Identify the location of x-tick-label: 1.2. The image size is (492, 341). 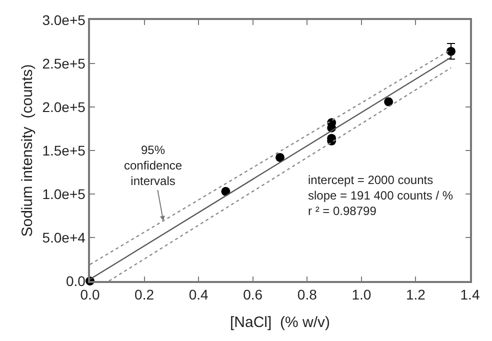
(416, 294).